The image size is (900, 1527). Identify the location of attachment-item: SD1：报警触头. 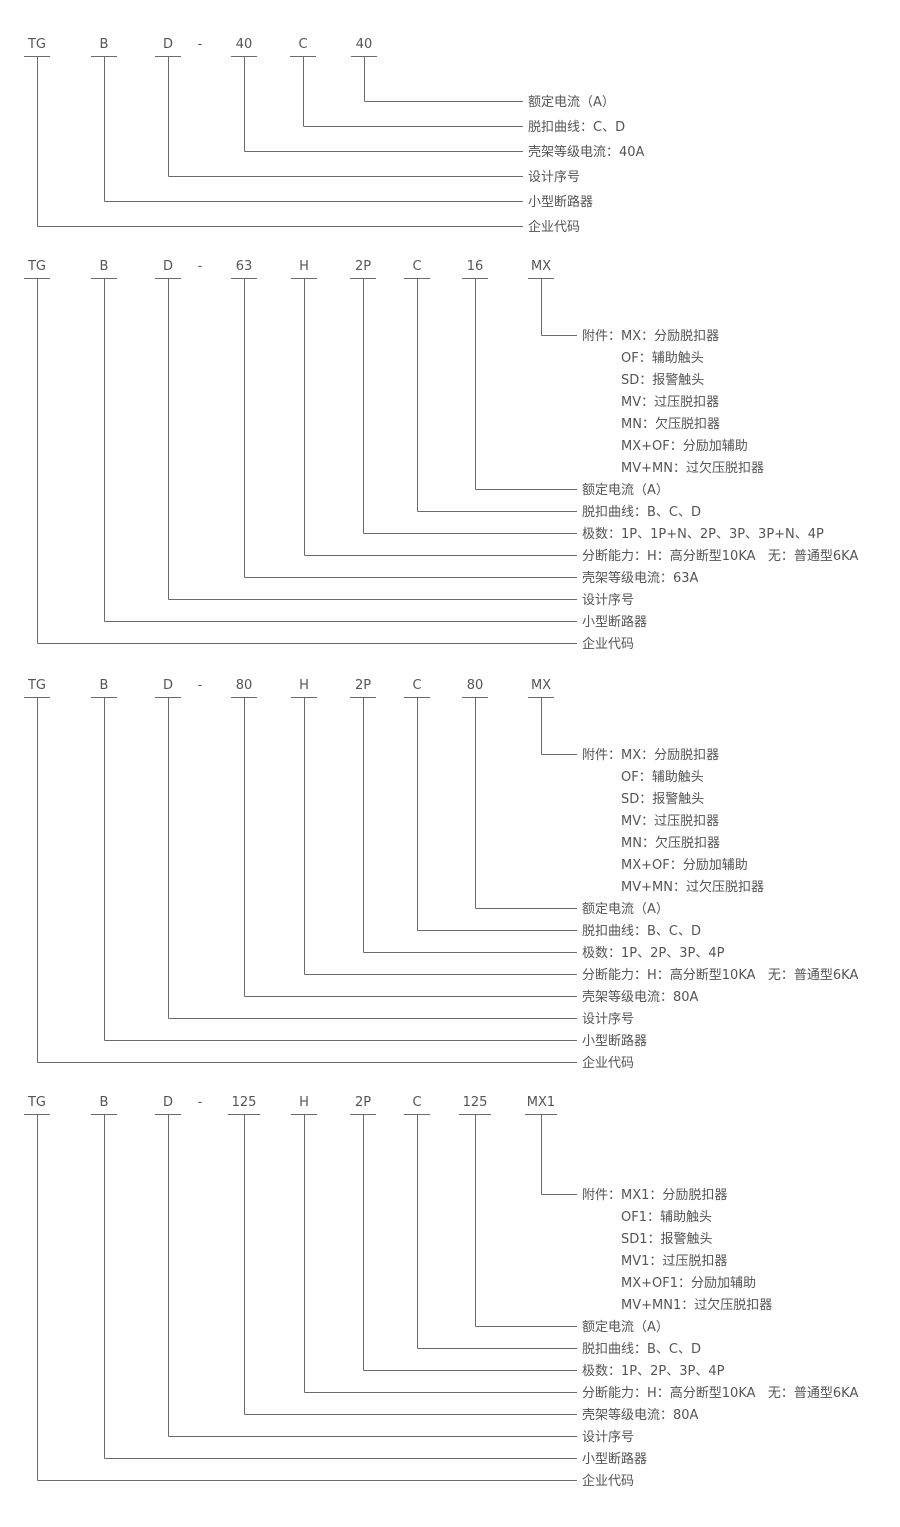
(667, 1239).